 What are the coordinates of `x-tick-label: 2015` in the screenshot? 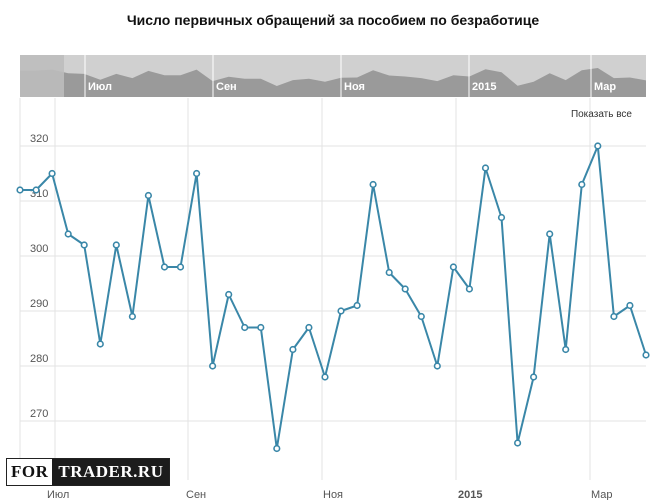 It's located at (470, 494).